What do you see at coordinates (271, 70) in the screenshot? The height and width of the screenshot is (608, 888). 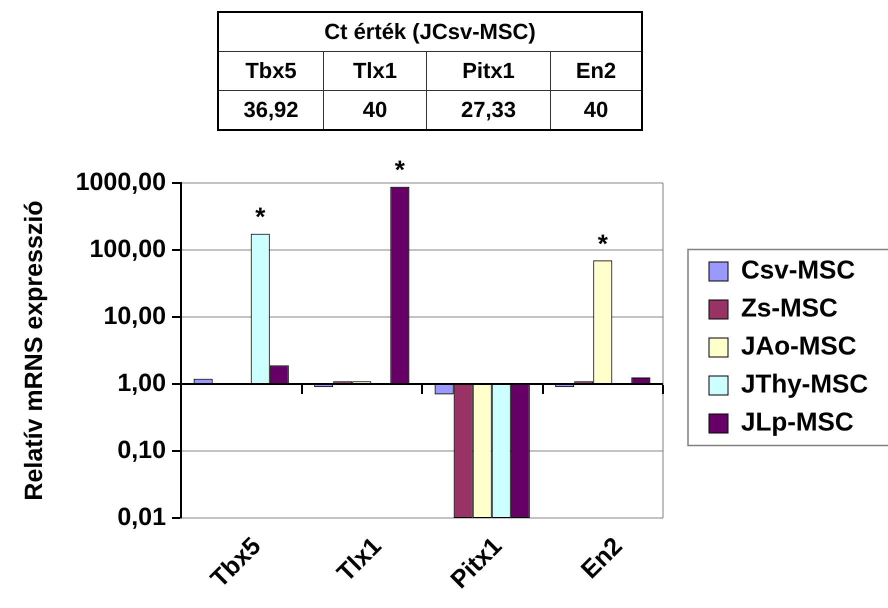 I see `category-label: Tbx5` at bounding box center [271, 70].